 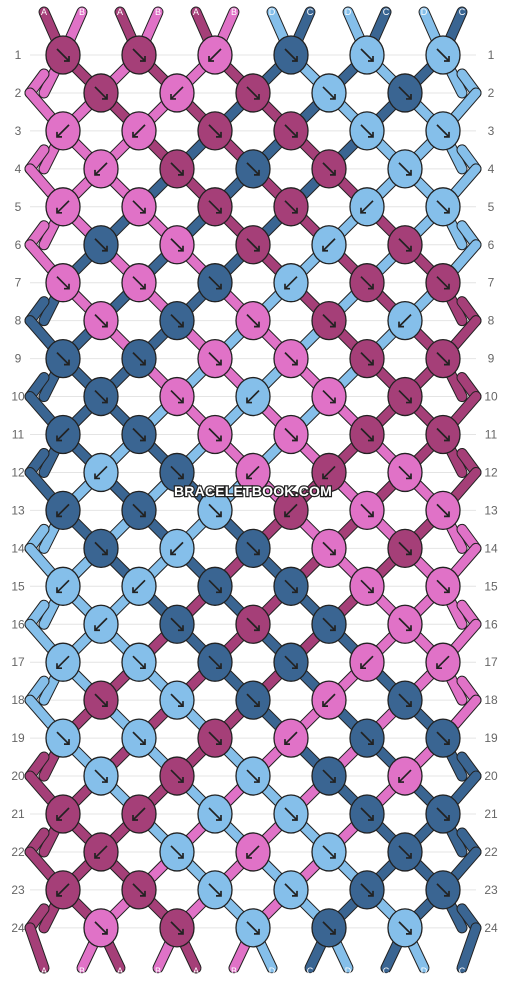 I want to click on row-number-left: 3, so click(x=18, y=131).